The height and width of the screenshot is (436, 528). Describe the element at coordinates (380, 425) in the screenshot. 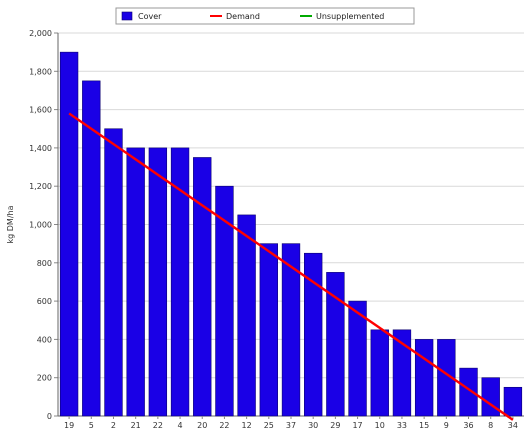

I see `x-tick-label: 10` at that location.